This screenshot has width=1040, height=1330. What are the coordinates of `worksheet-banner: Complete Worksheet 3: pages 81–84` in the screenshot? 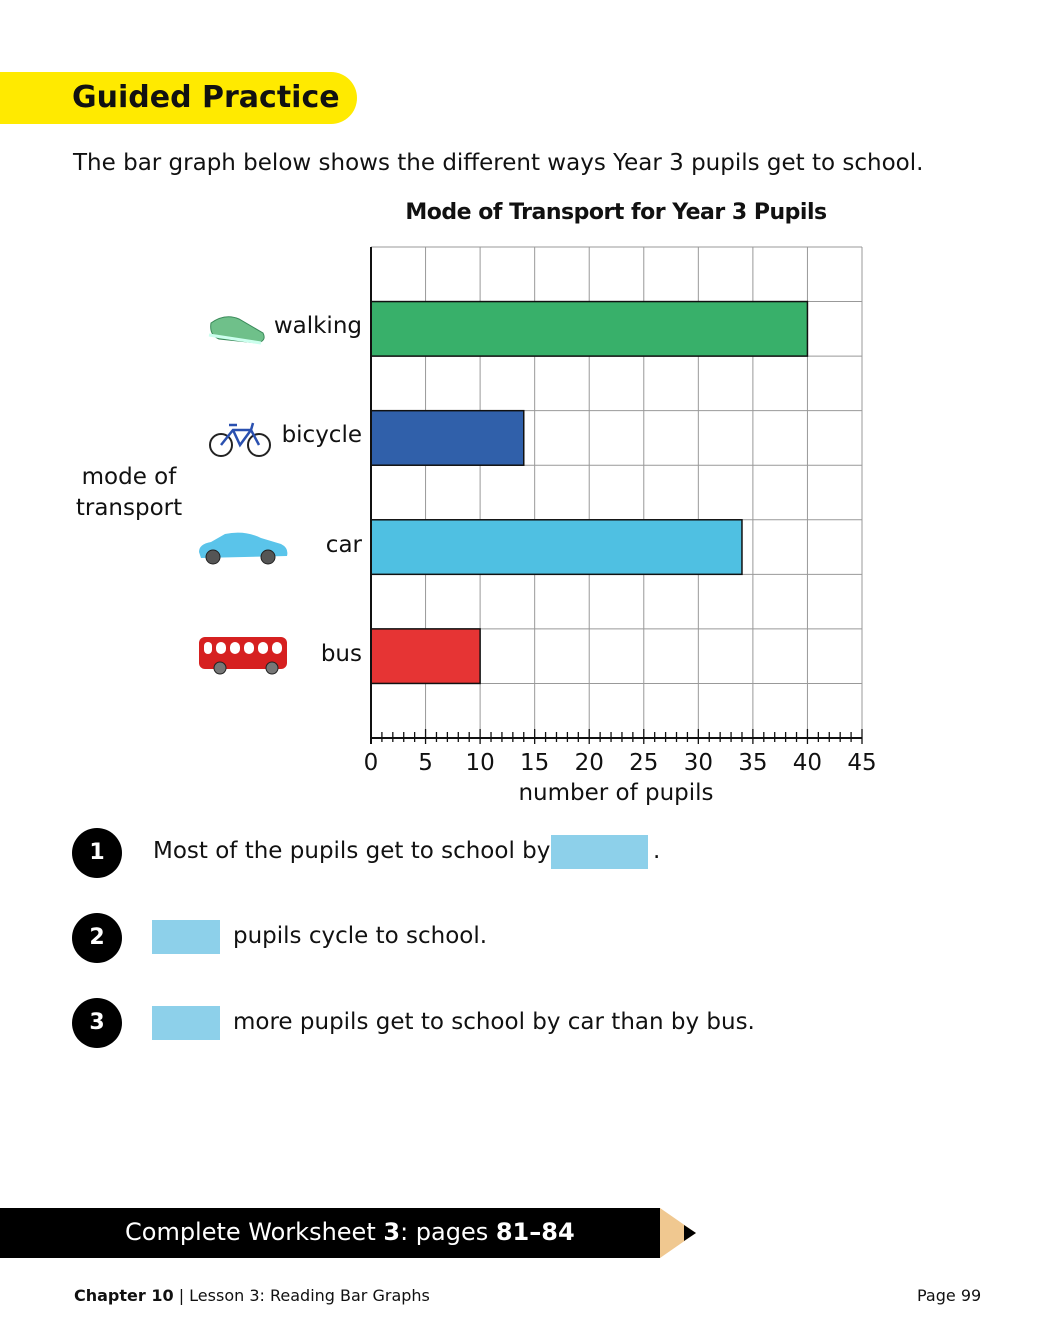 It's located at (330, 1233).